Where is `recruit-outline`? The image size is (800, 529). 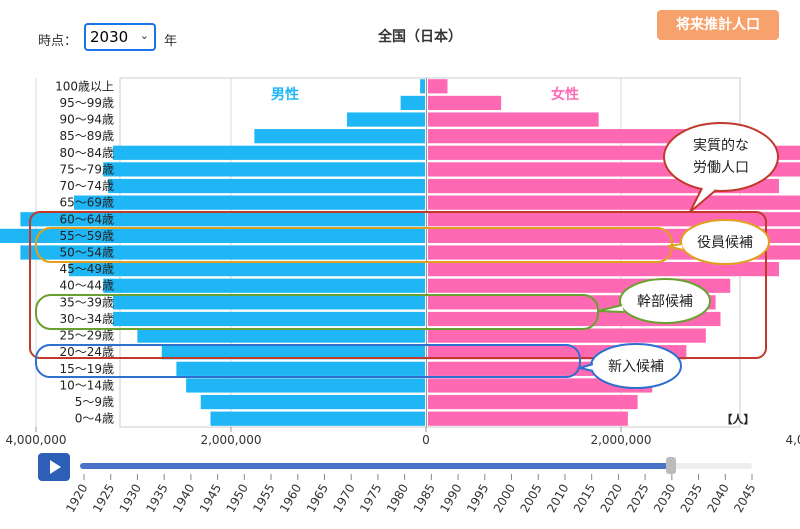 recruit-outline is located at coordinates (308, 361).